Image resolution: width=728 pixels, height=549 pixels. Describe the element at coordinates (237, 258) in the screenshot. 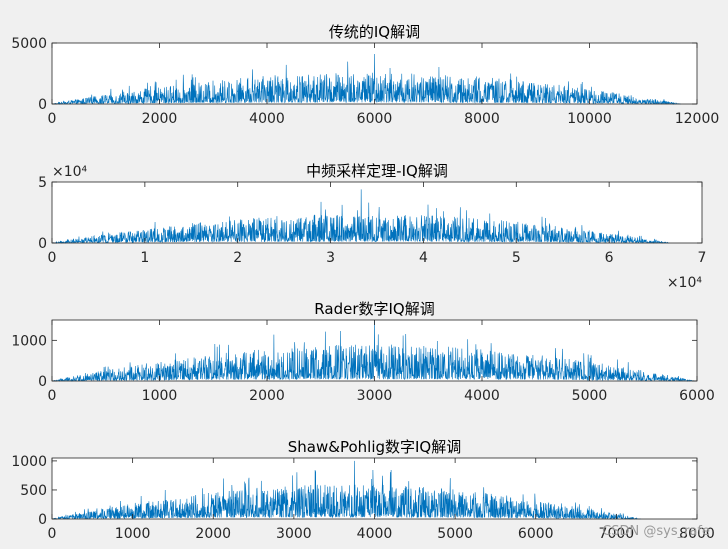

I see `x-tick-label: 2` at that location.